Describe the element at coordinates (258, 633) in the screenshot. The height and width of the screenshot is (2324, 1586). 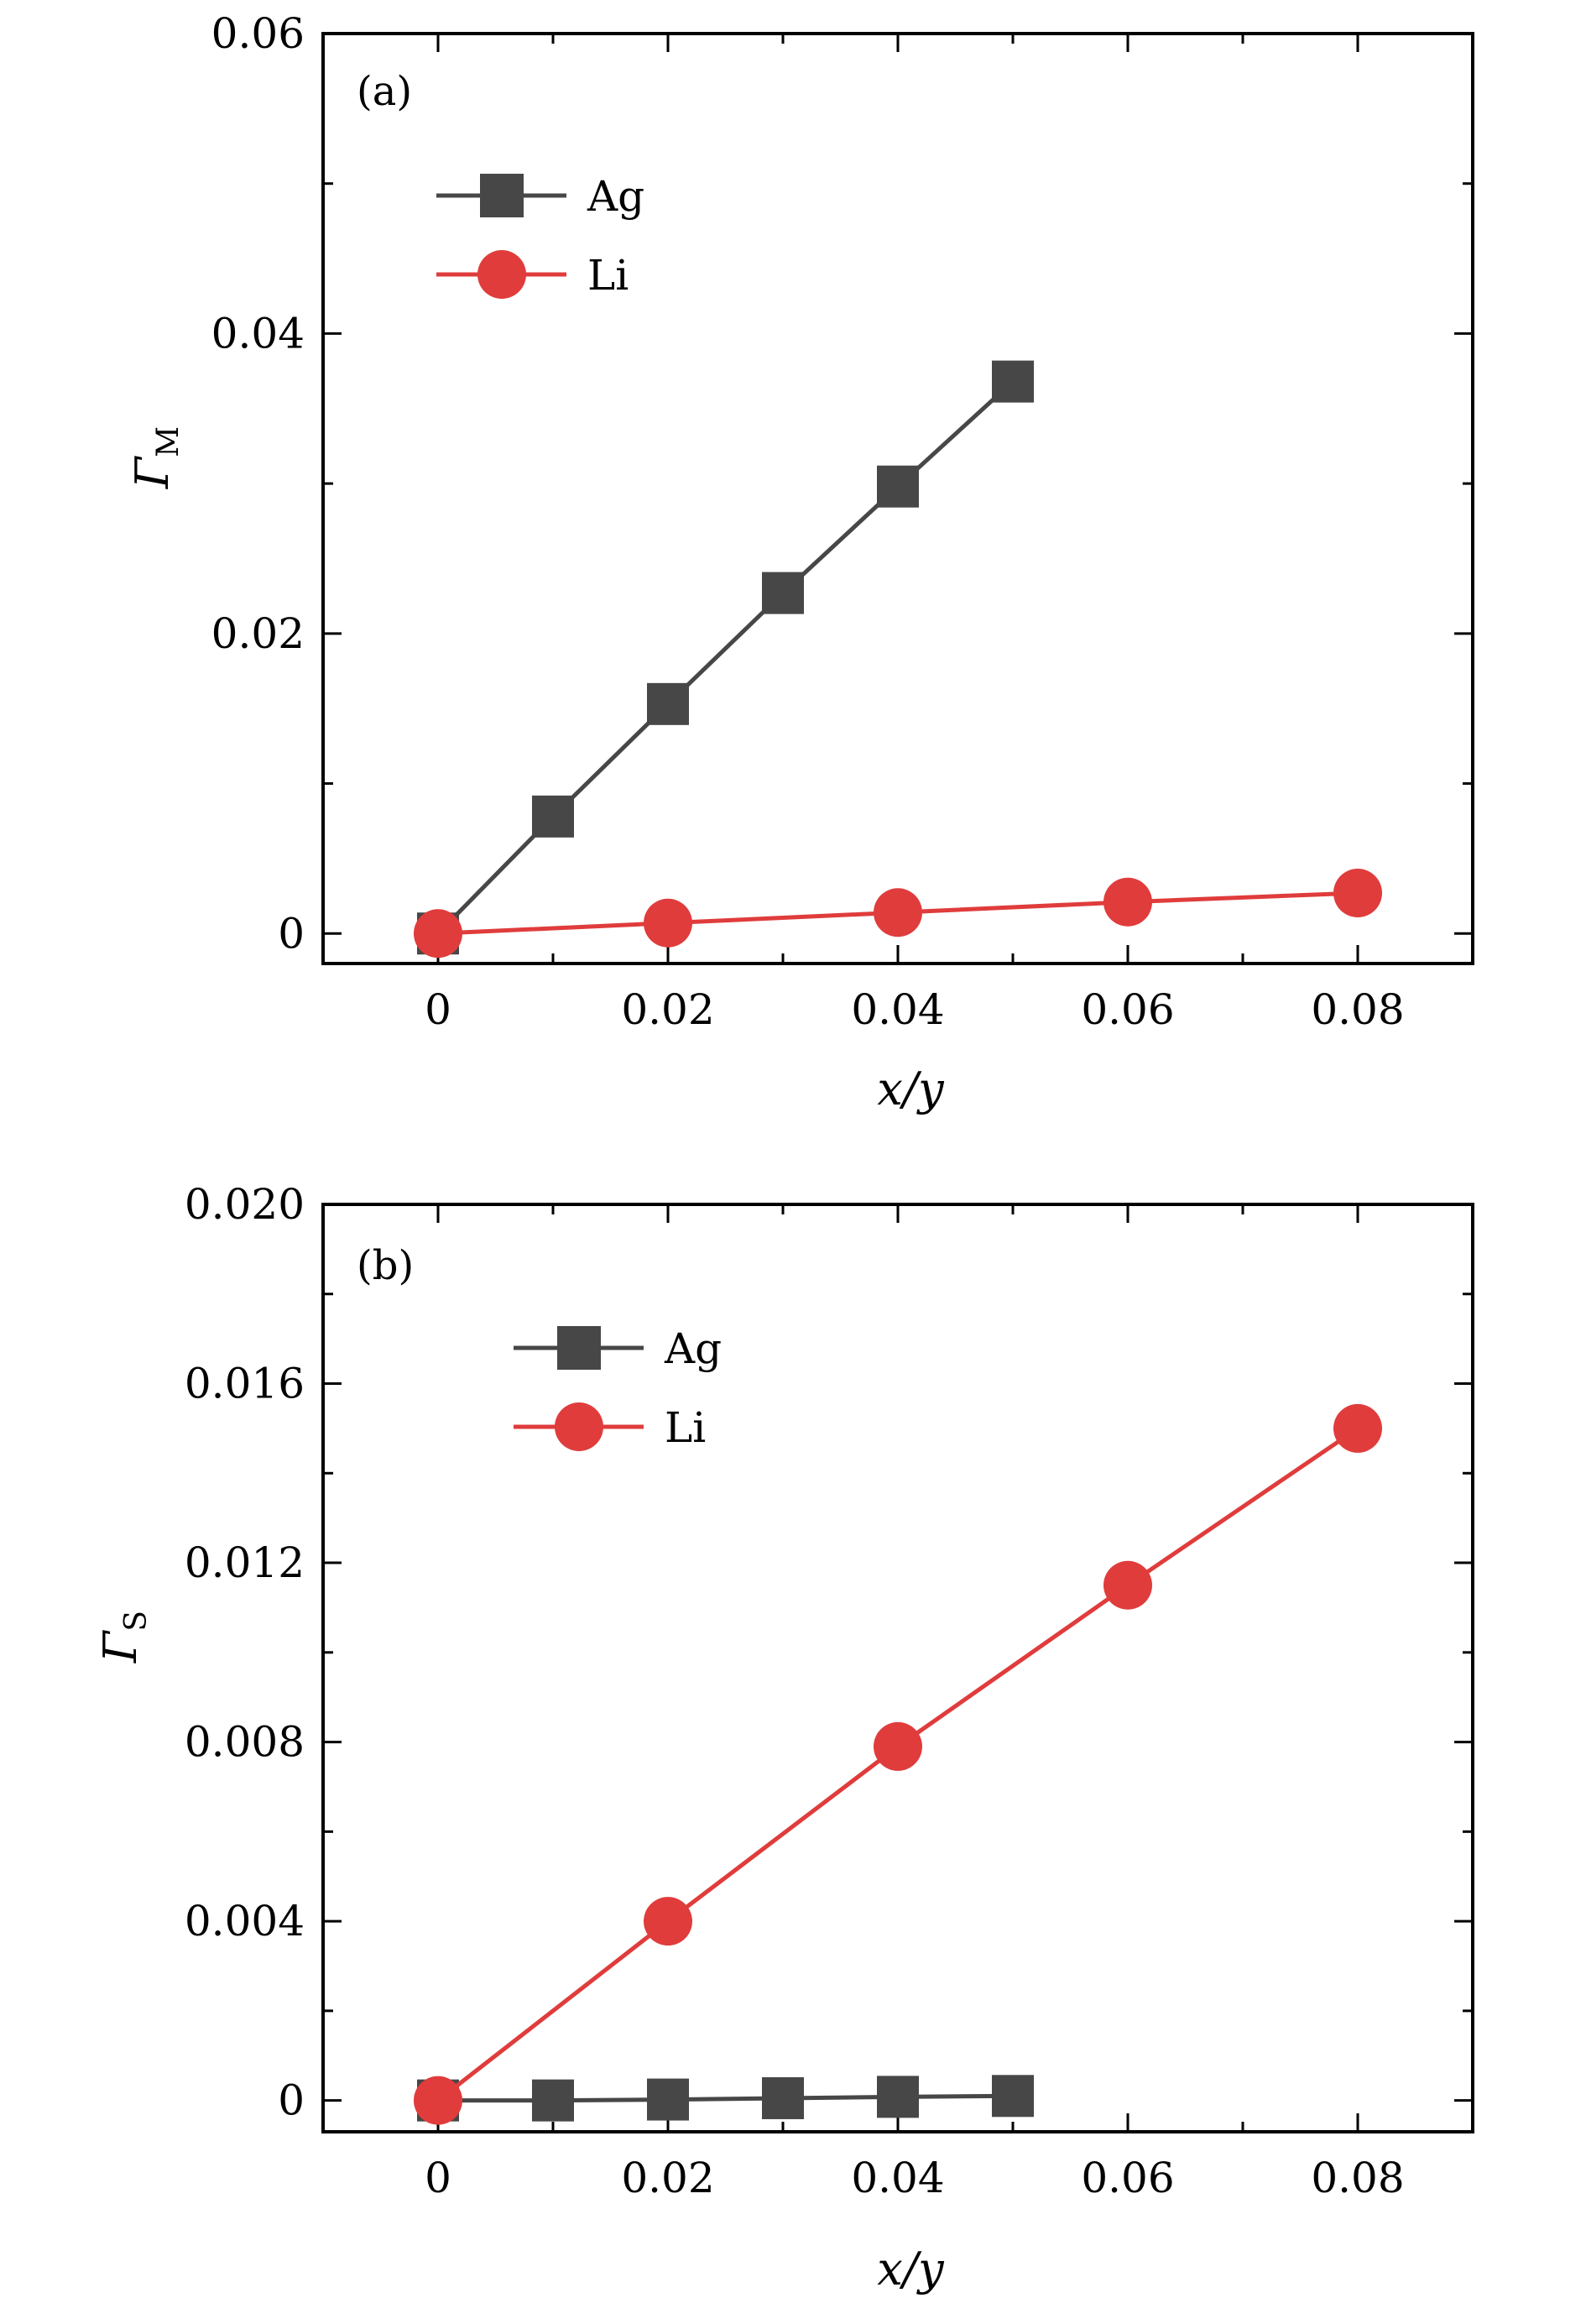
I see `y-tick-label: 0.02` at that location.